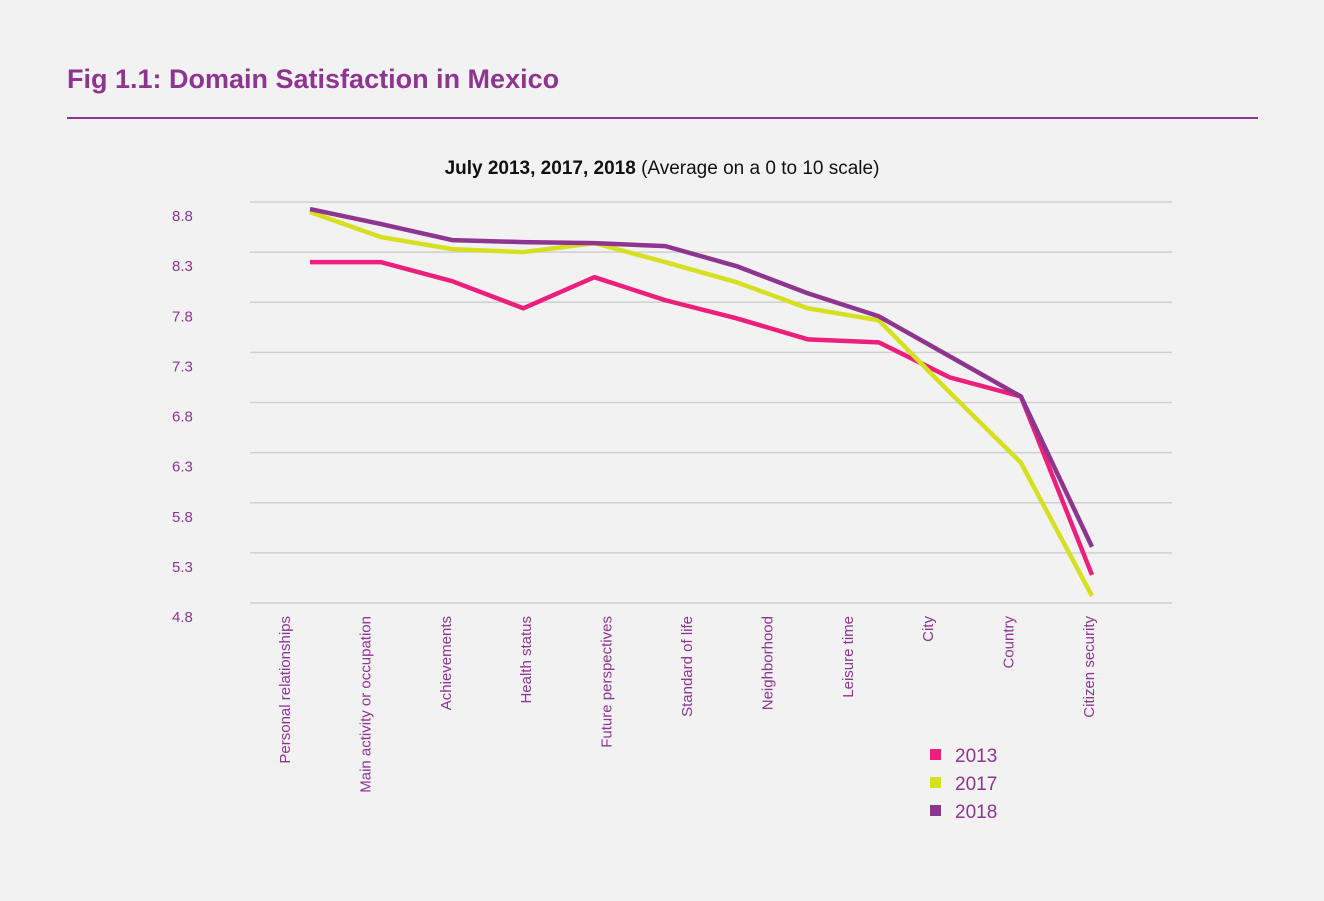 This screenshot has height=901, width=1324. I want to click on chart-title-rest: (Average on a 0 to 10 scale), so click(760, 168).